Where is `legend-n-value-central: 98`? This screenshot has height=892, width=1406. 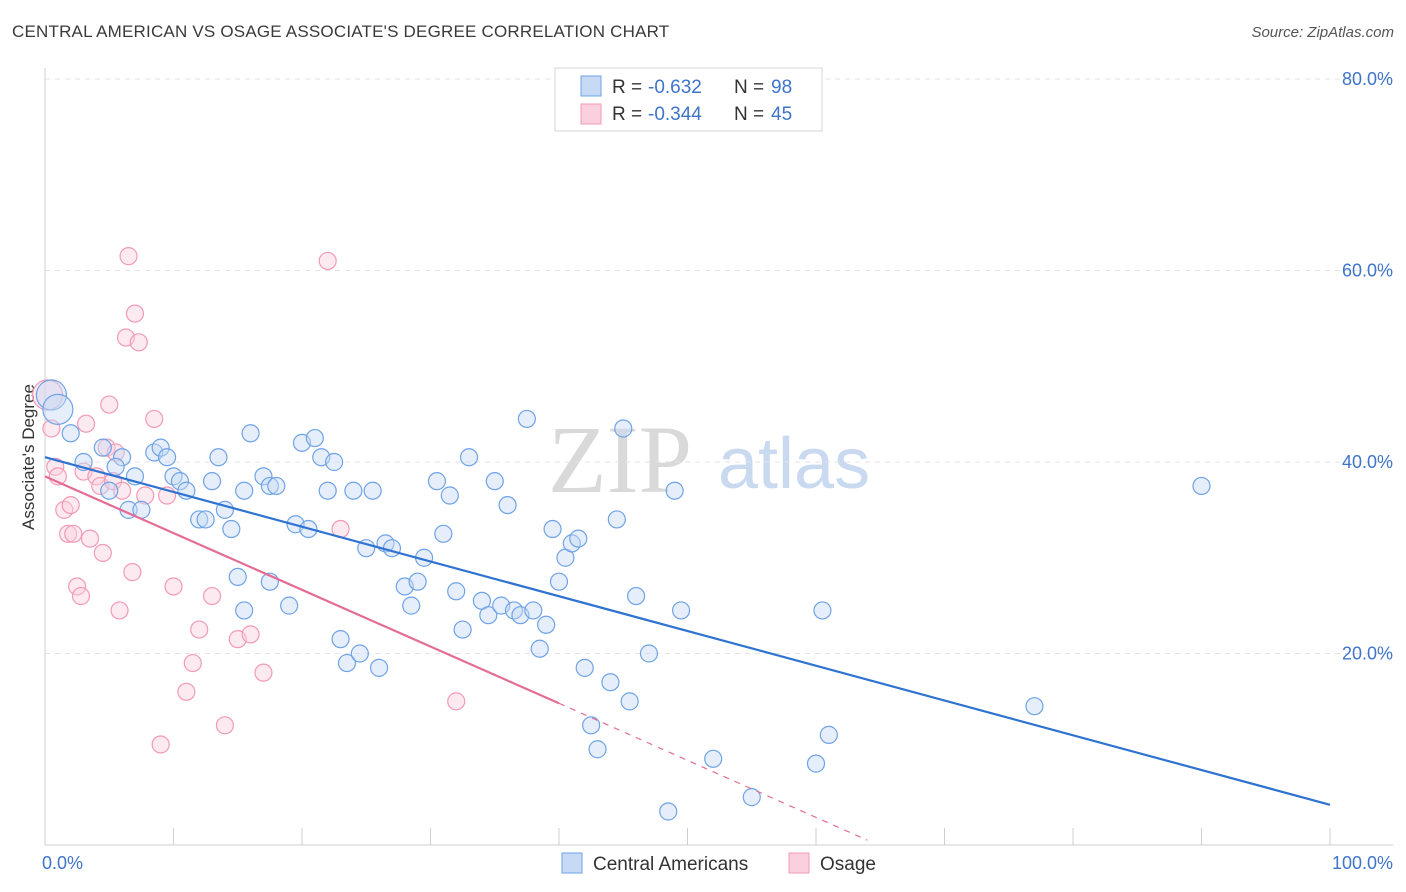 legend-n-value-central: 98 is located at coordinates (781, 87).